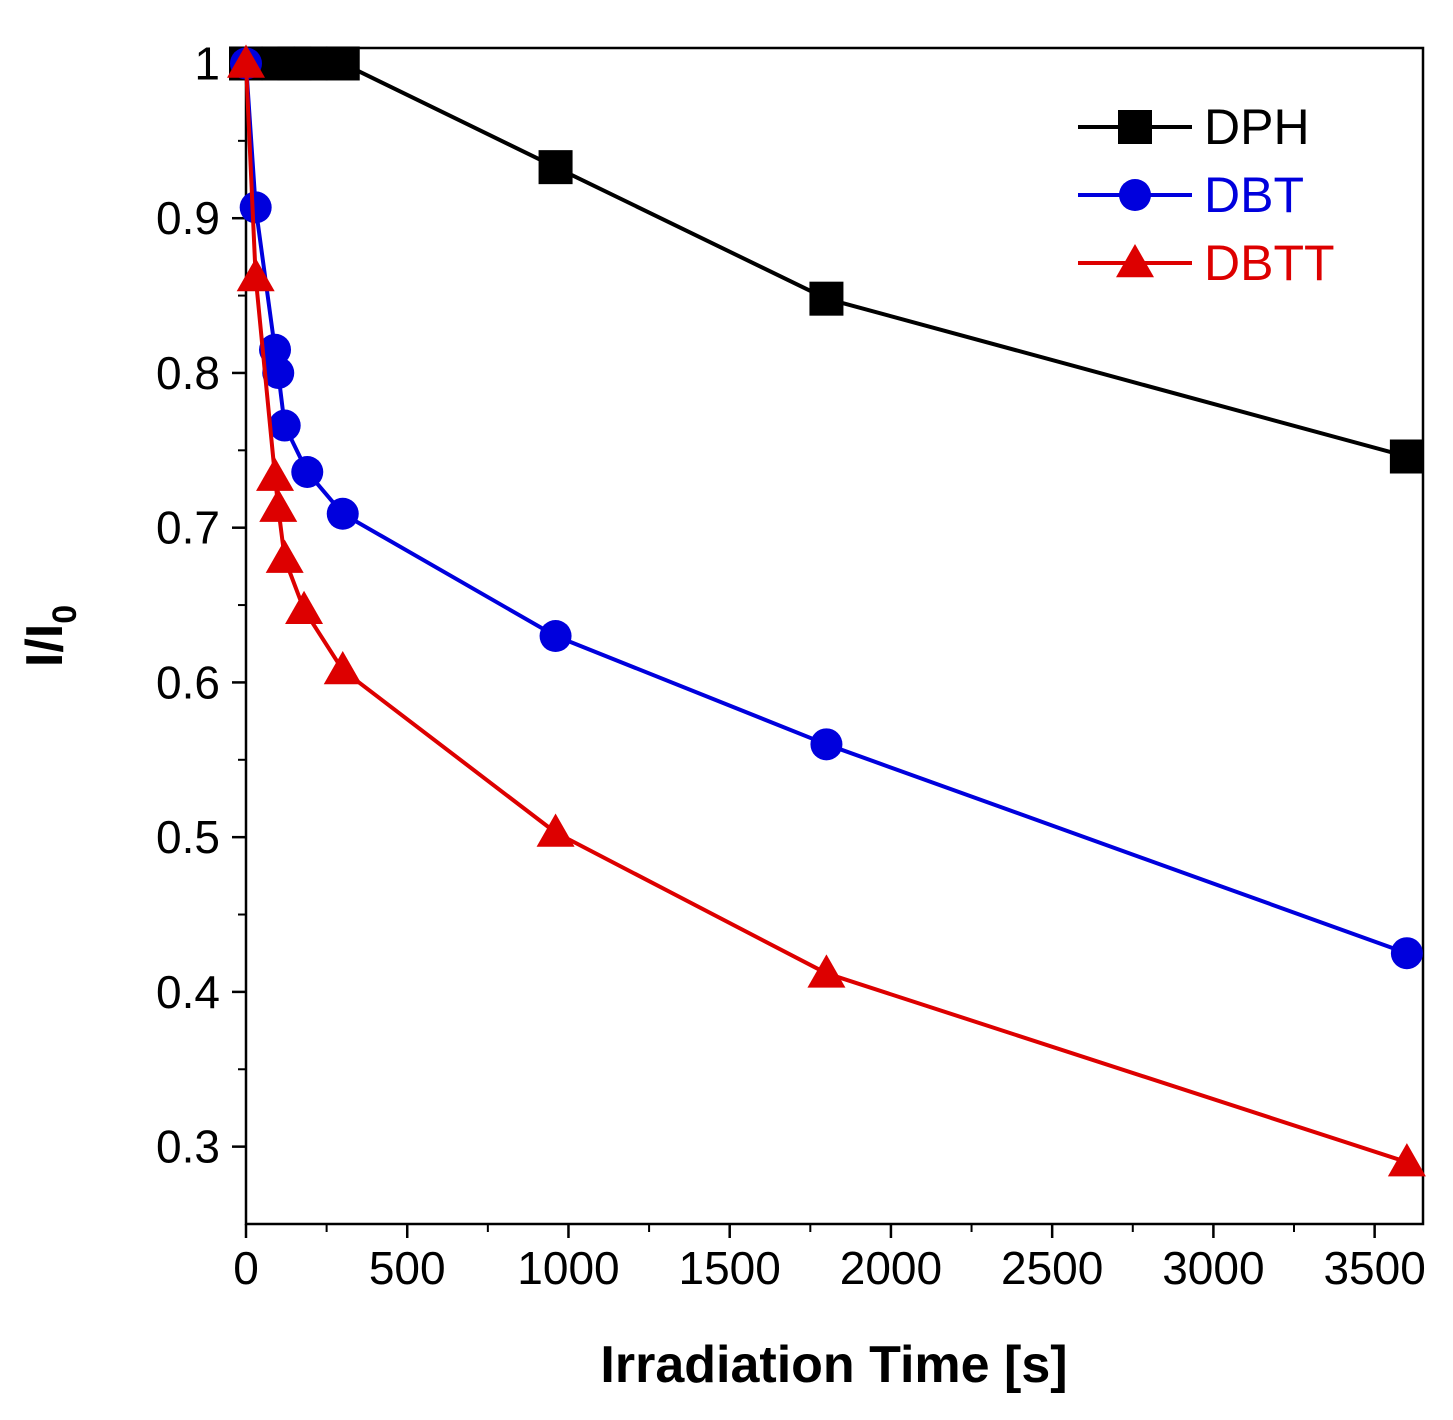 The image size is (1453, 1420). I want to click on y-tick-label: 0.9, so click(188, 218).